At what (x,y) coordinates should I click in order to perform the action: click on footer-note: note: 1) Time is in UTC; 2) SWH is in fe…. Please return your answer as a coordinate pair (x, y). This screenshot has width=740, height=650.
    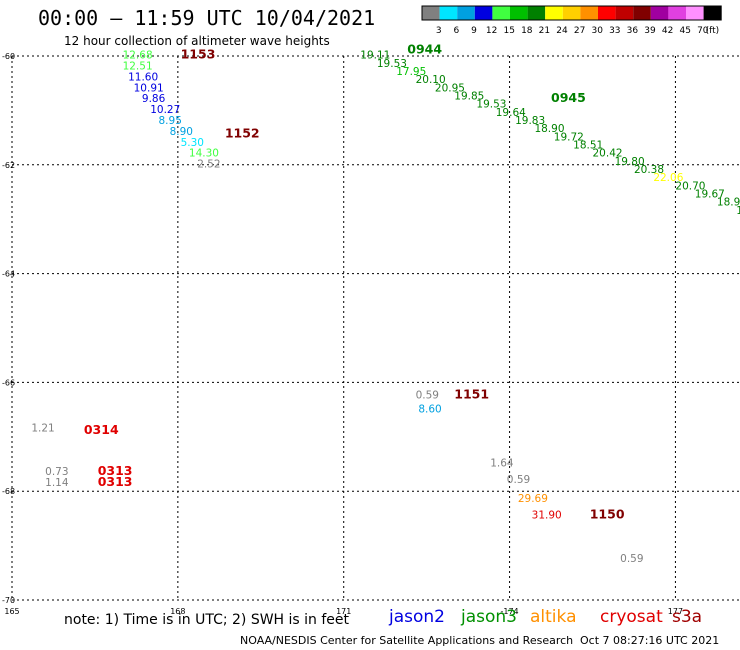
    Looking at the image, I should click on (207, 620).